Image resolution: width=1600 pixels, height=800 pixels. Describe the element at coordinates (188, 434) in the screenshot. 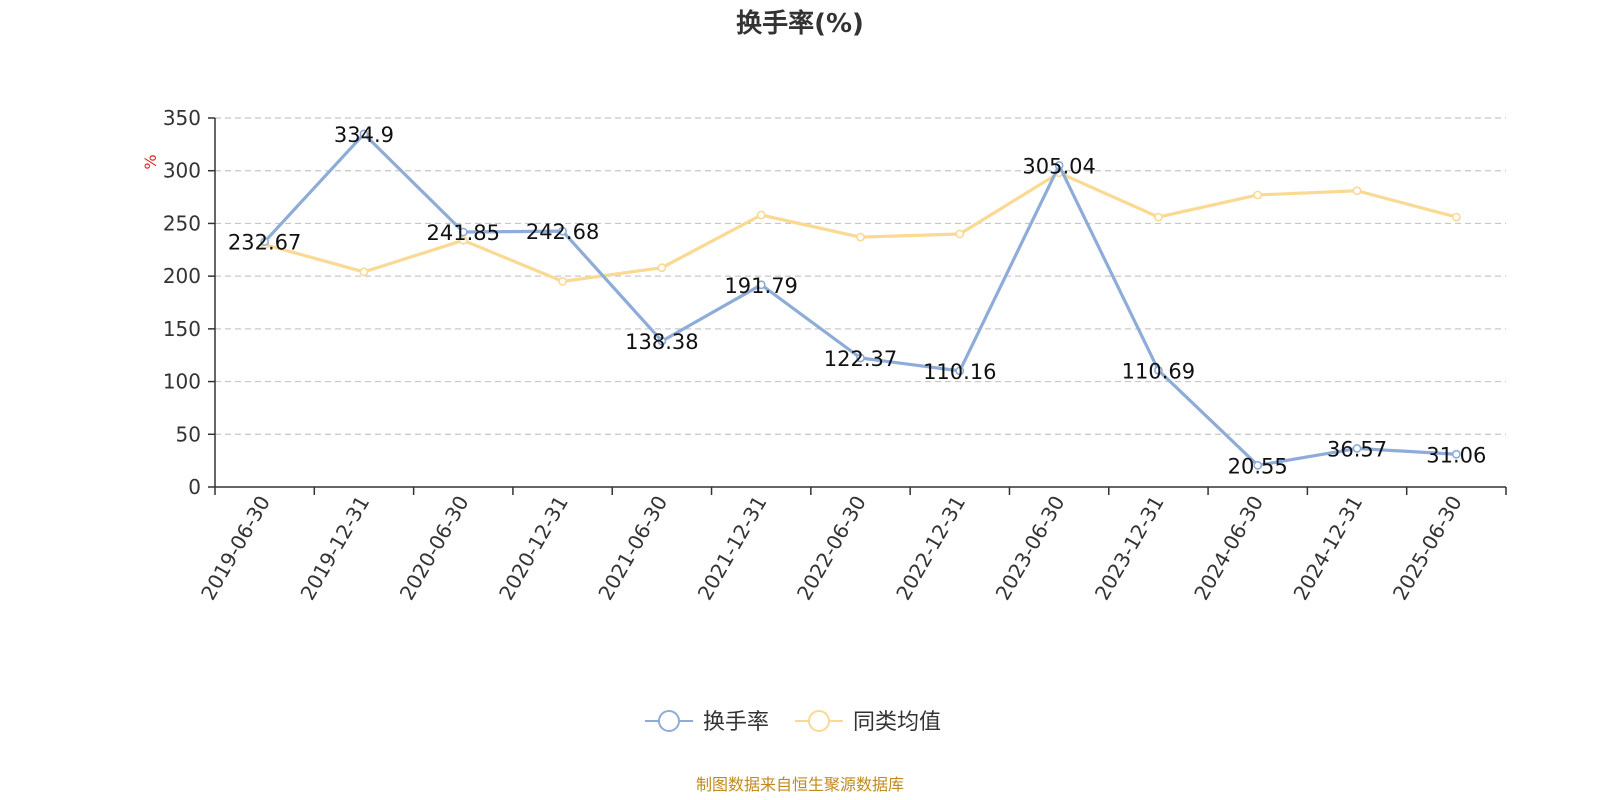

I see `y-tick-label: 50` at that location.